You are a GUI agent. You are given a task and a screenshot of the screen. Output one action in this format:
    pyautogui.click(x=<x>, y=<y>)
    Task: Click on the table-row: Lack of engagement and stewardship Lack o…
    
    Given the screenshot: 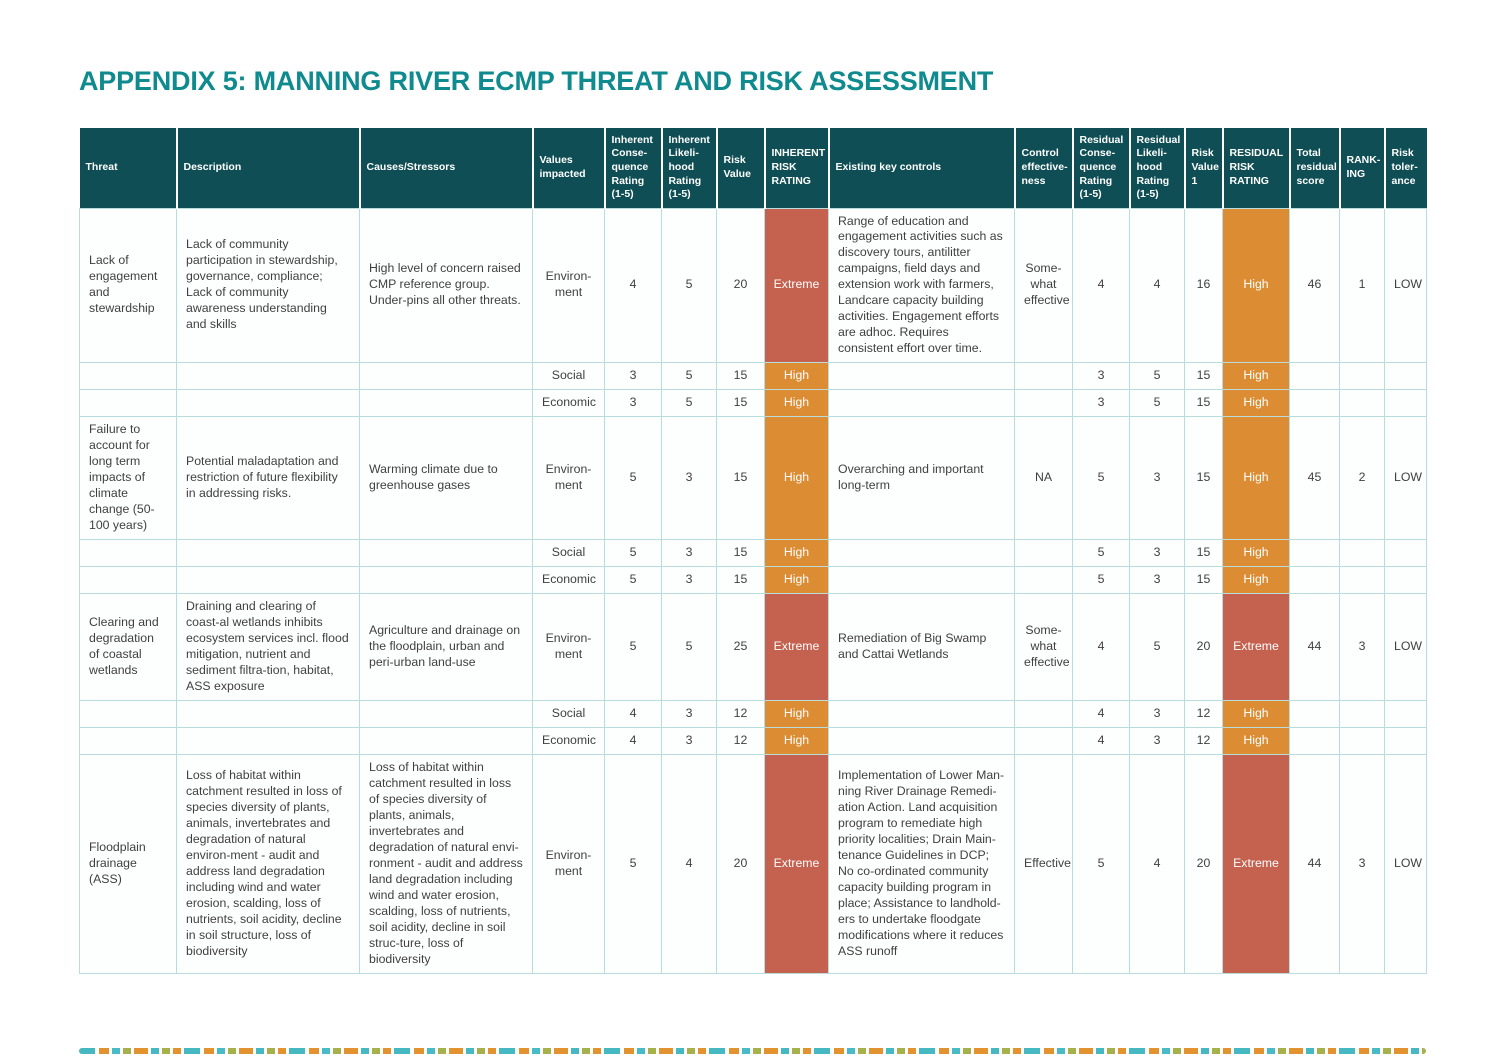 What is the action you would take?
    pyautogui.click(x=753, y=285)
    